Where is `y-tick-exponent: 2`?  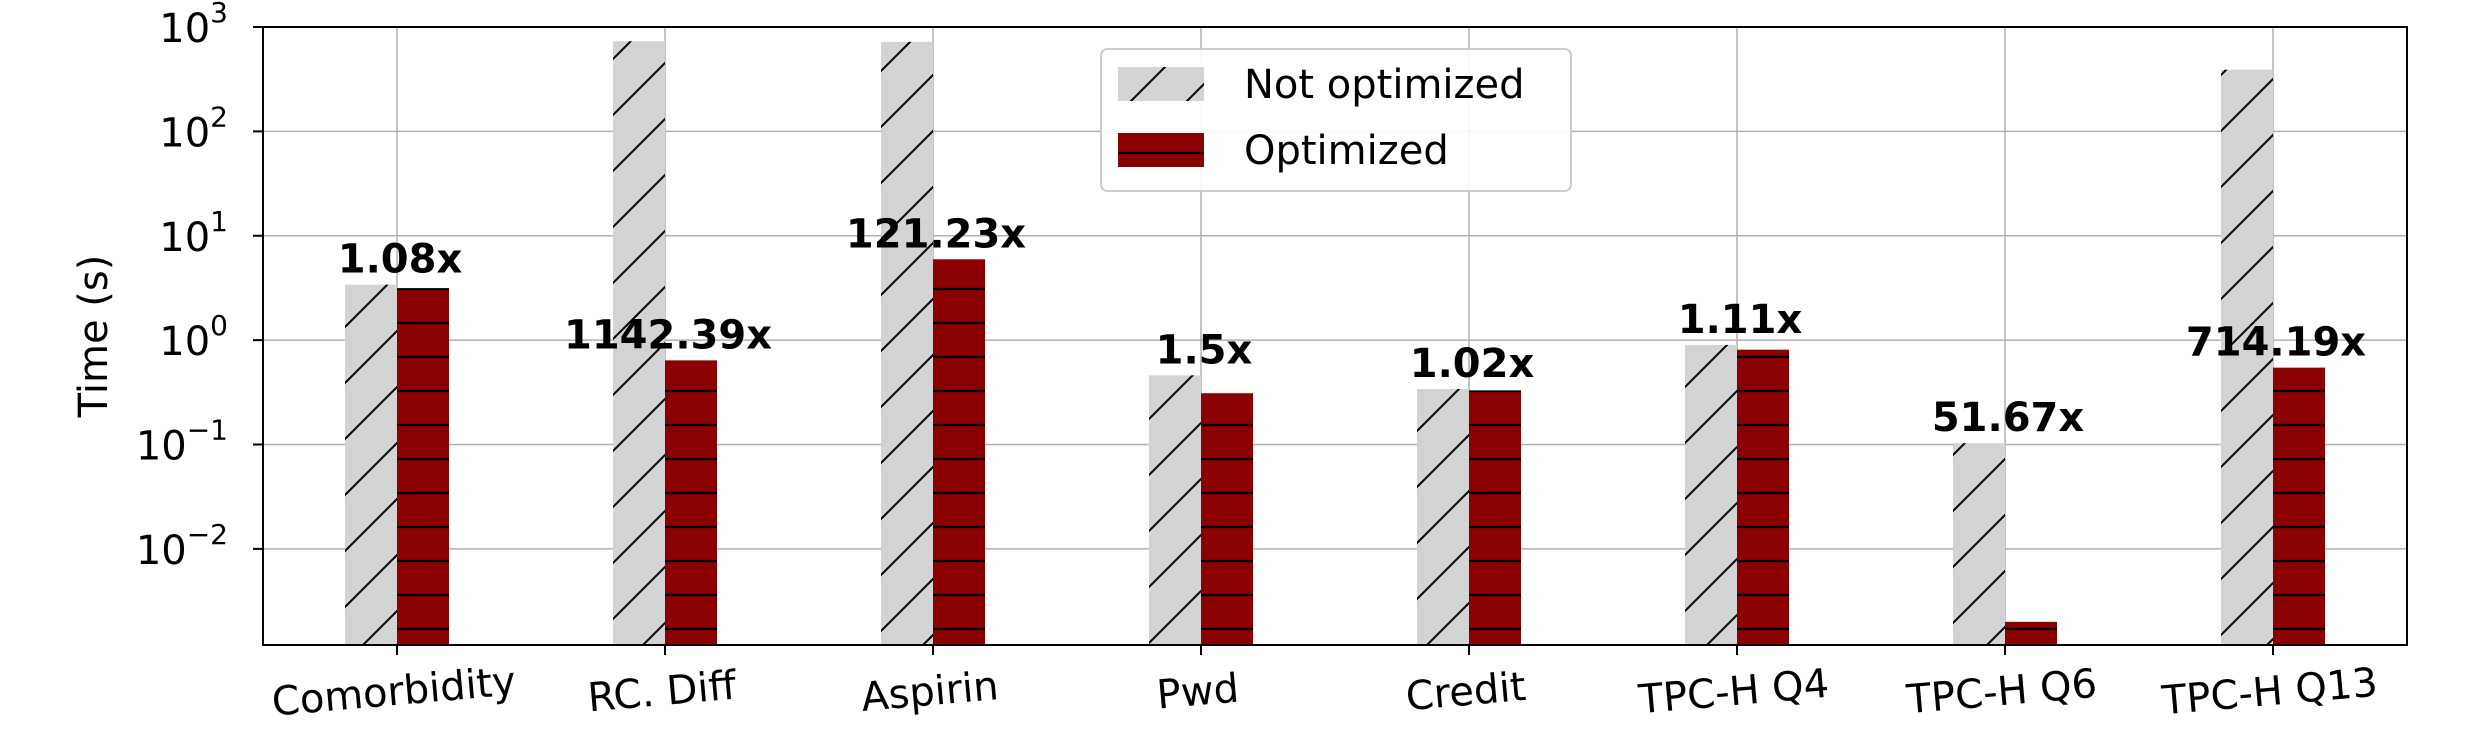
y-tick-exponent: 2 is located at coordinates (219, 116).